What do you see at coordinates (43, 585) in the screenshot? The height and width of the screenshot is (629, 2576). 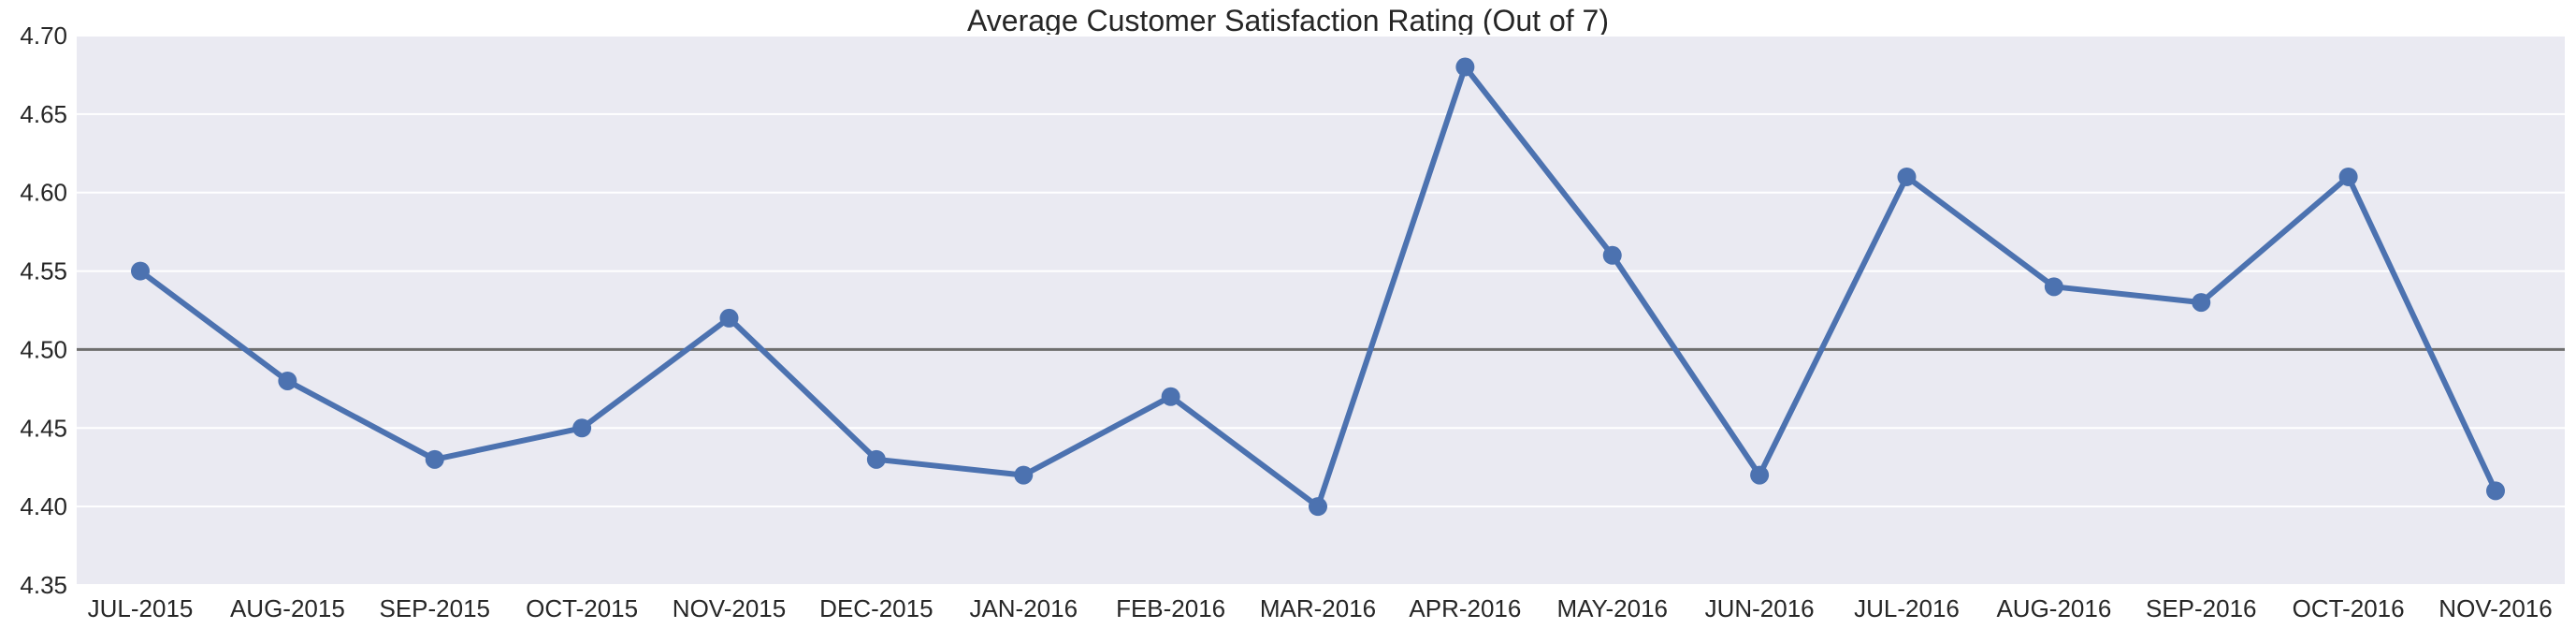 I see `y-tick-label: 4.35` at bounding box center [43, 585].